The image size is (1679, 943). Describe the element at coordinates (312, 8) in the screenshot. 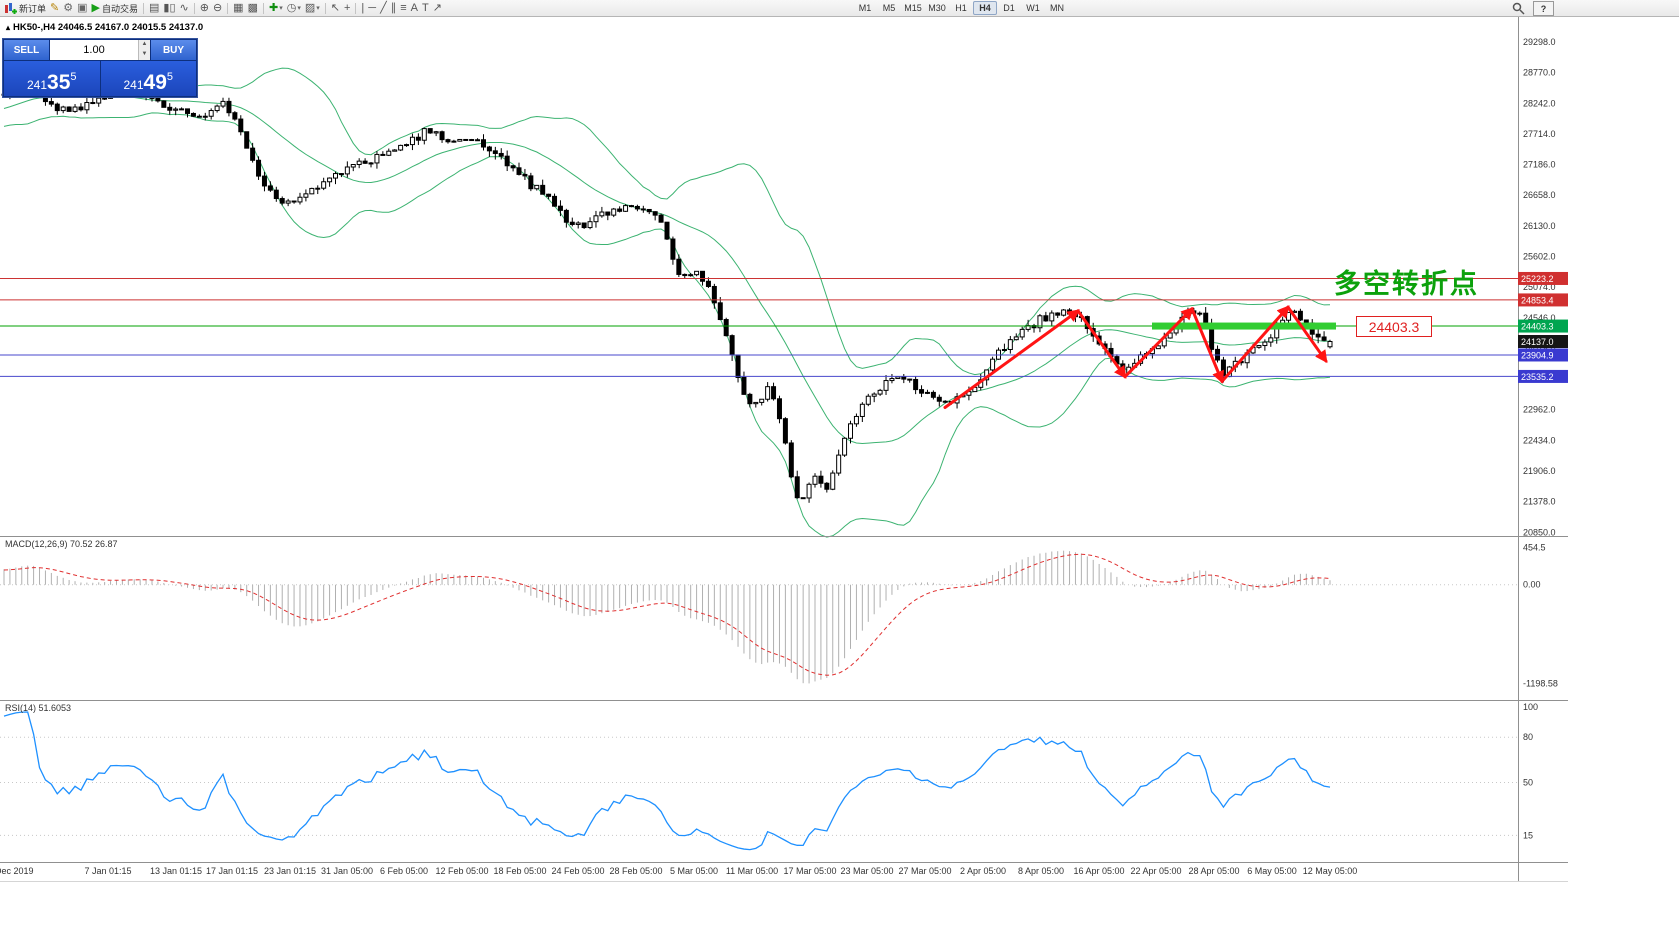

I see `templates-button: ▨ ▾` at that location.